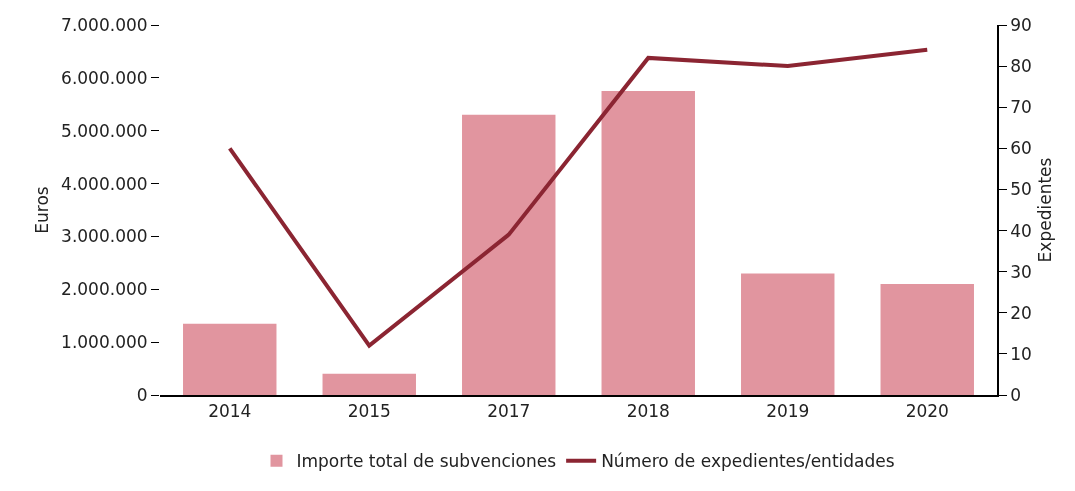 The width and height of the screenshot is (1075, 491). What do you see at coordinates (104, 24) in the screenshot?
I see `y-tick-label: 7.000.000` at bounding box center [104, 24].